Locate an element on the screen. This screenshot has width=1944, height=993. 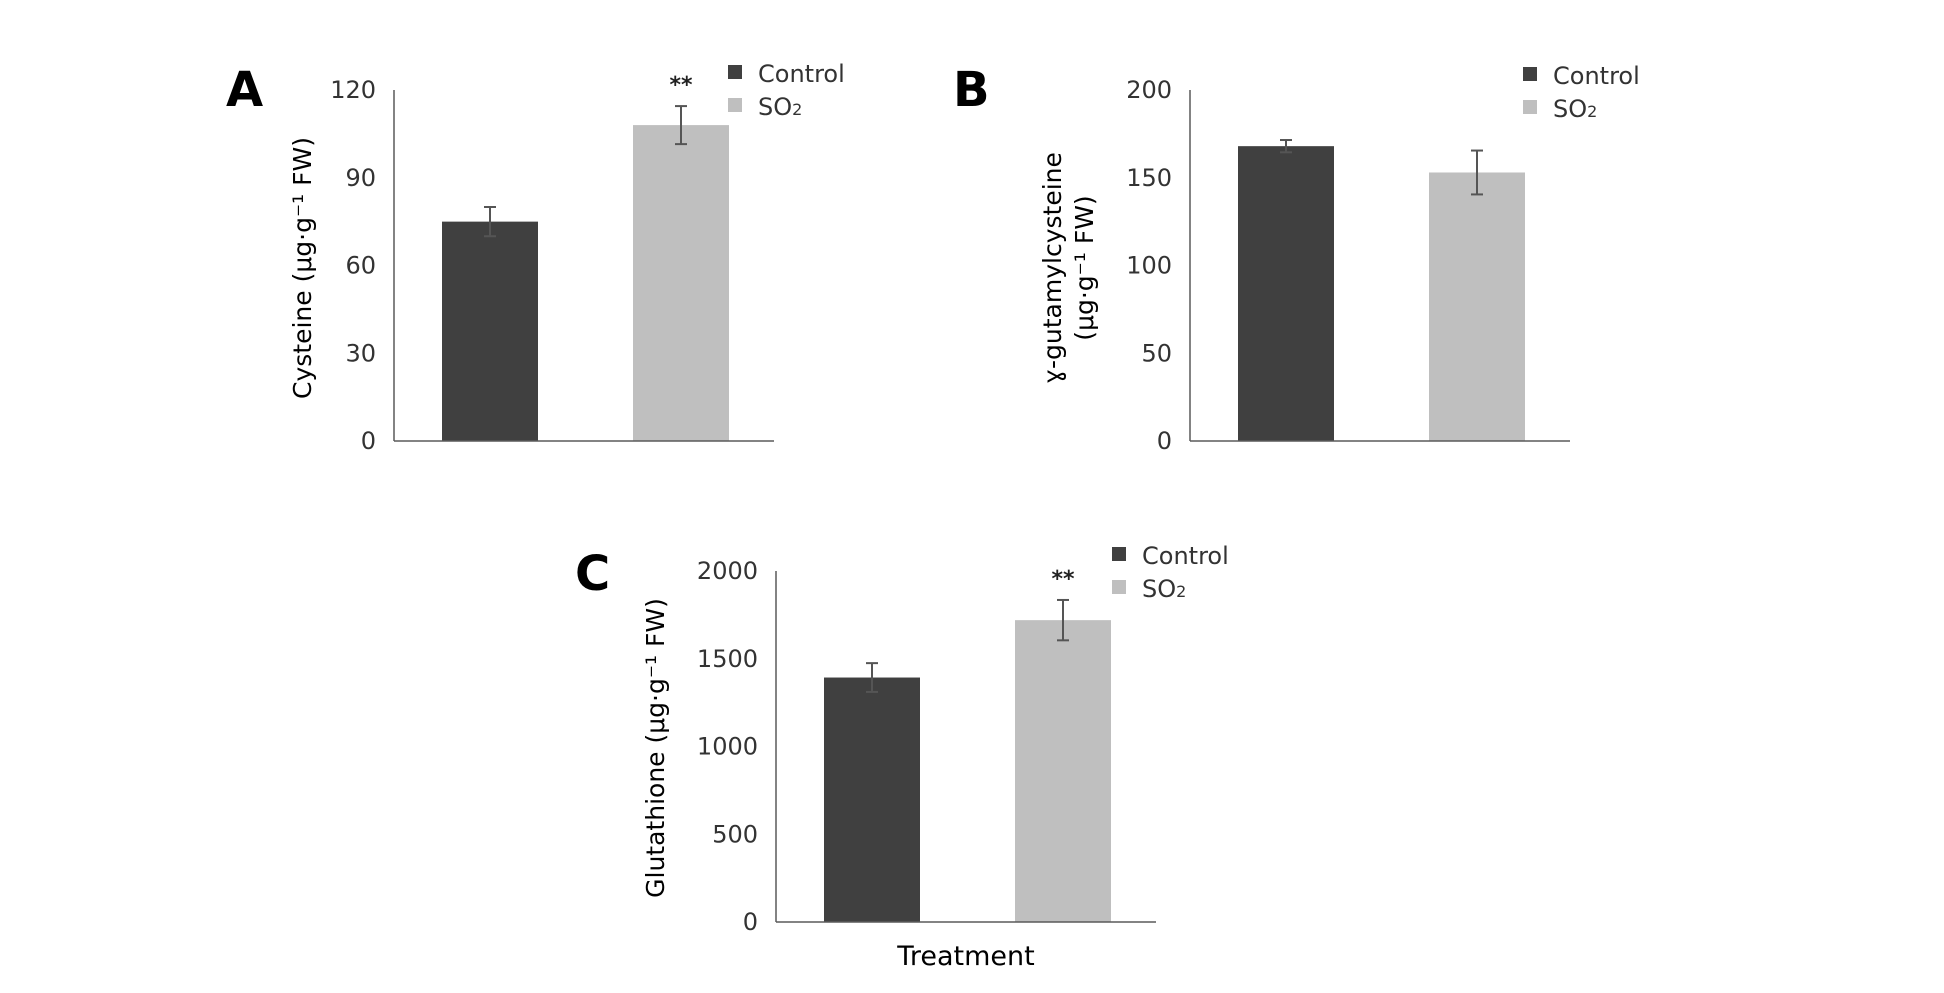
error-bar-a-control is located at coordinates (490, 222).